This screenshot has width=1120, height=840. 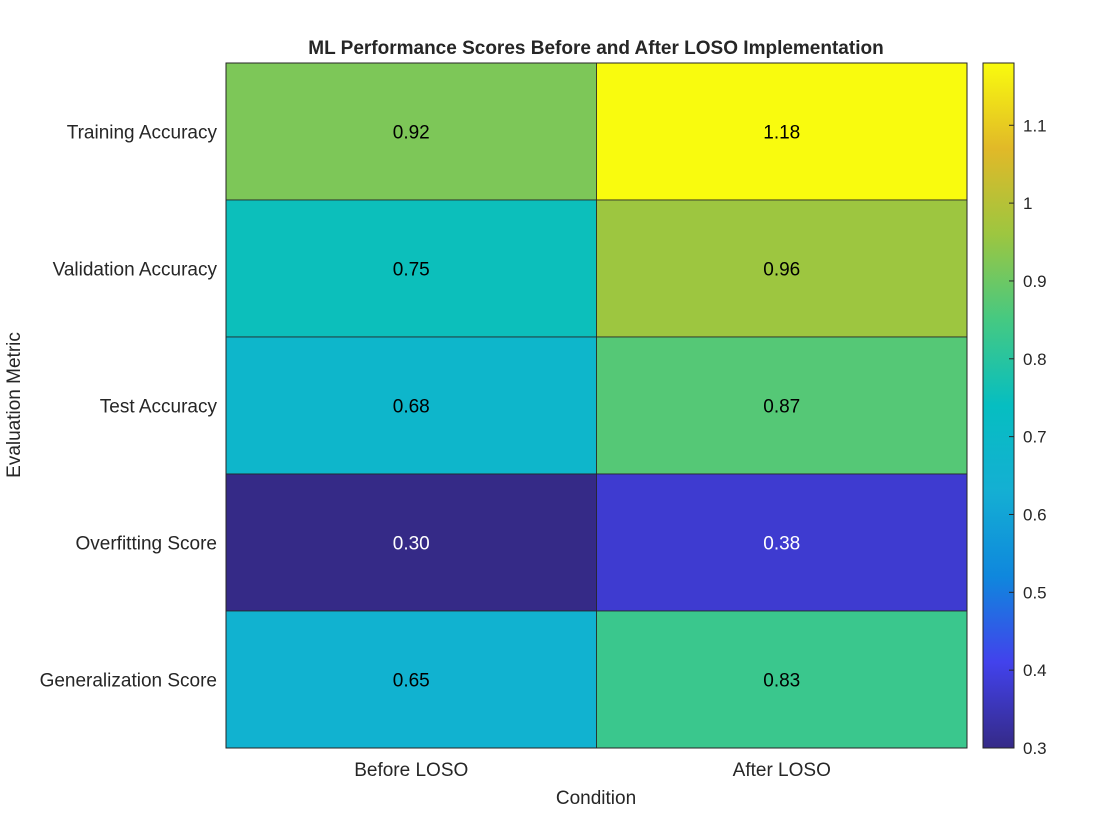 I want to click on colorbar-tick-label: 1.1, so click(x=1035, y=125).